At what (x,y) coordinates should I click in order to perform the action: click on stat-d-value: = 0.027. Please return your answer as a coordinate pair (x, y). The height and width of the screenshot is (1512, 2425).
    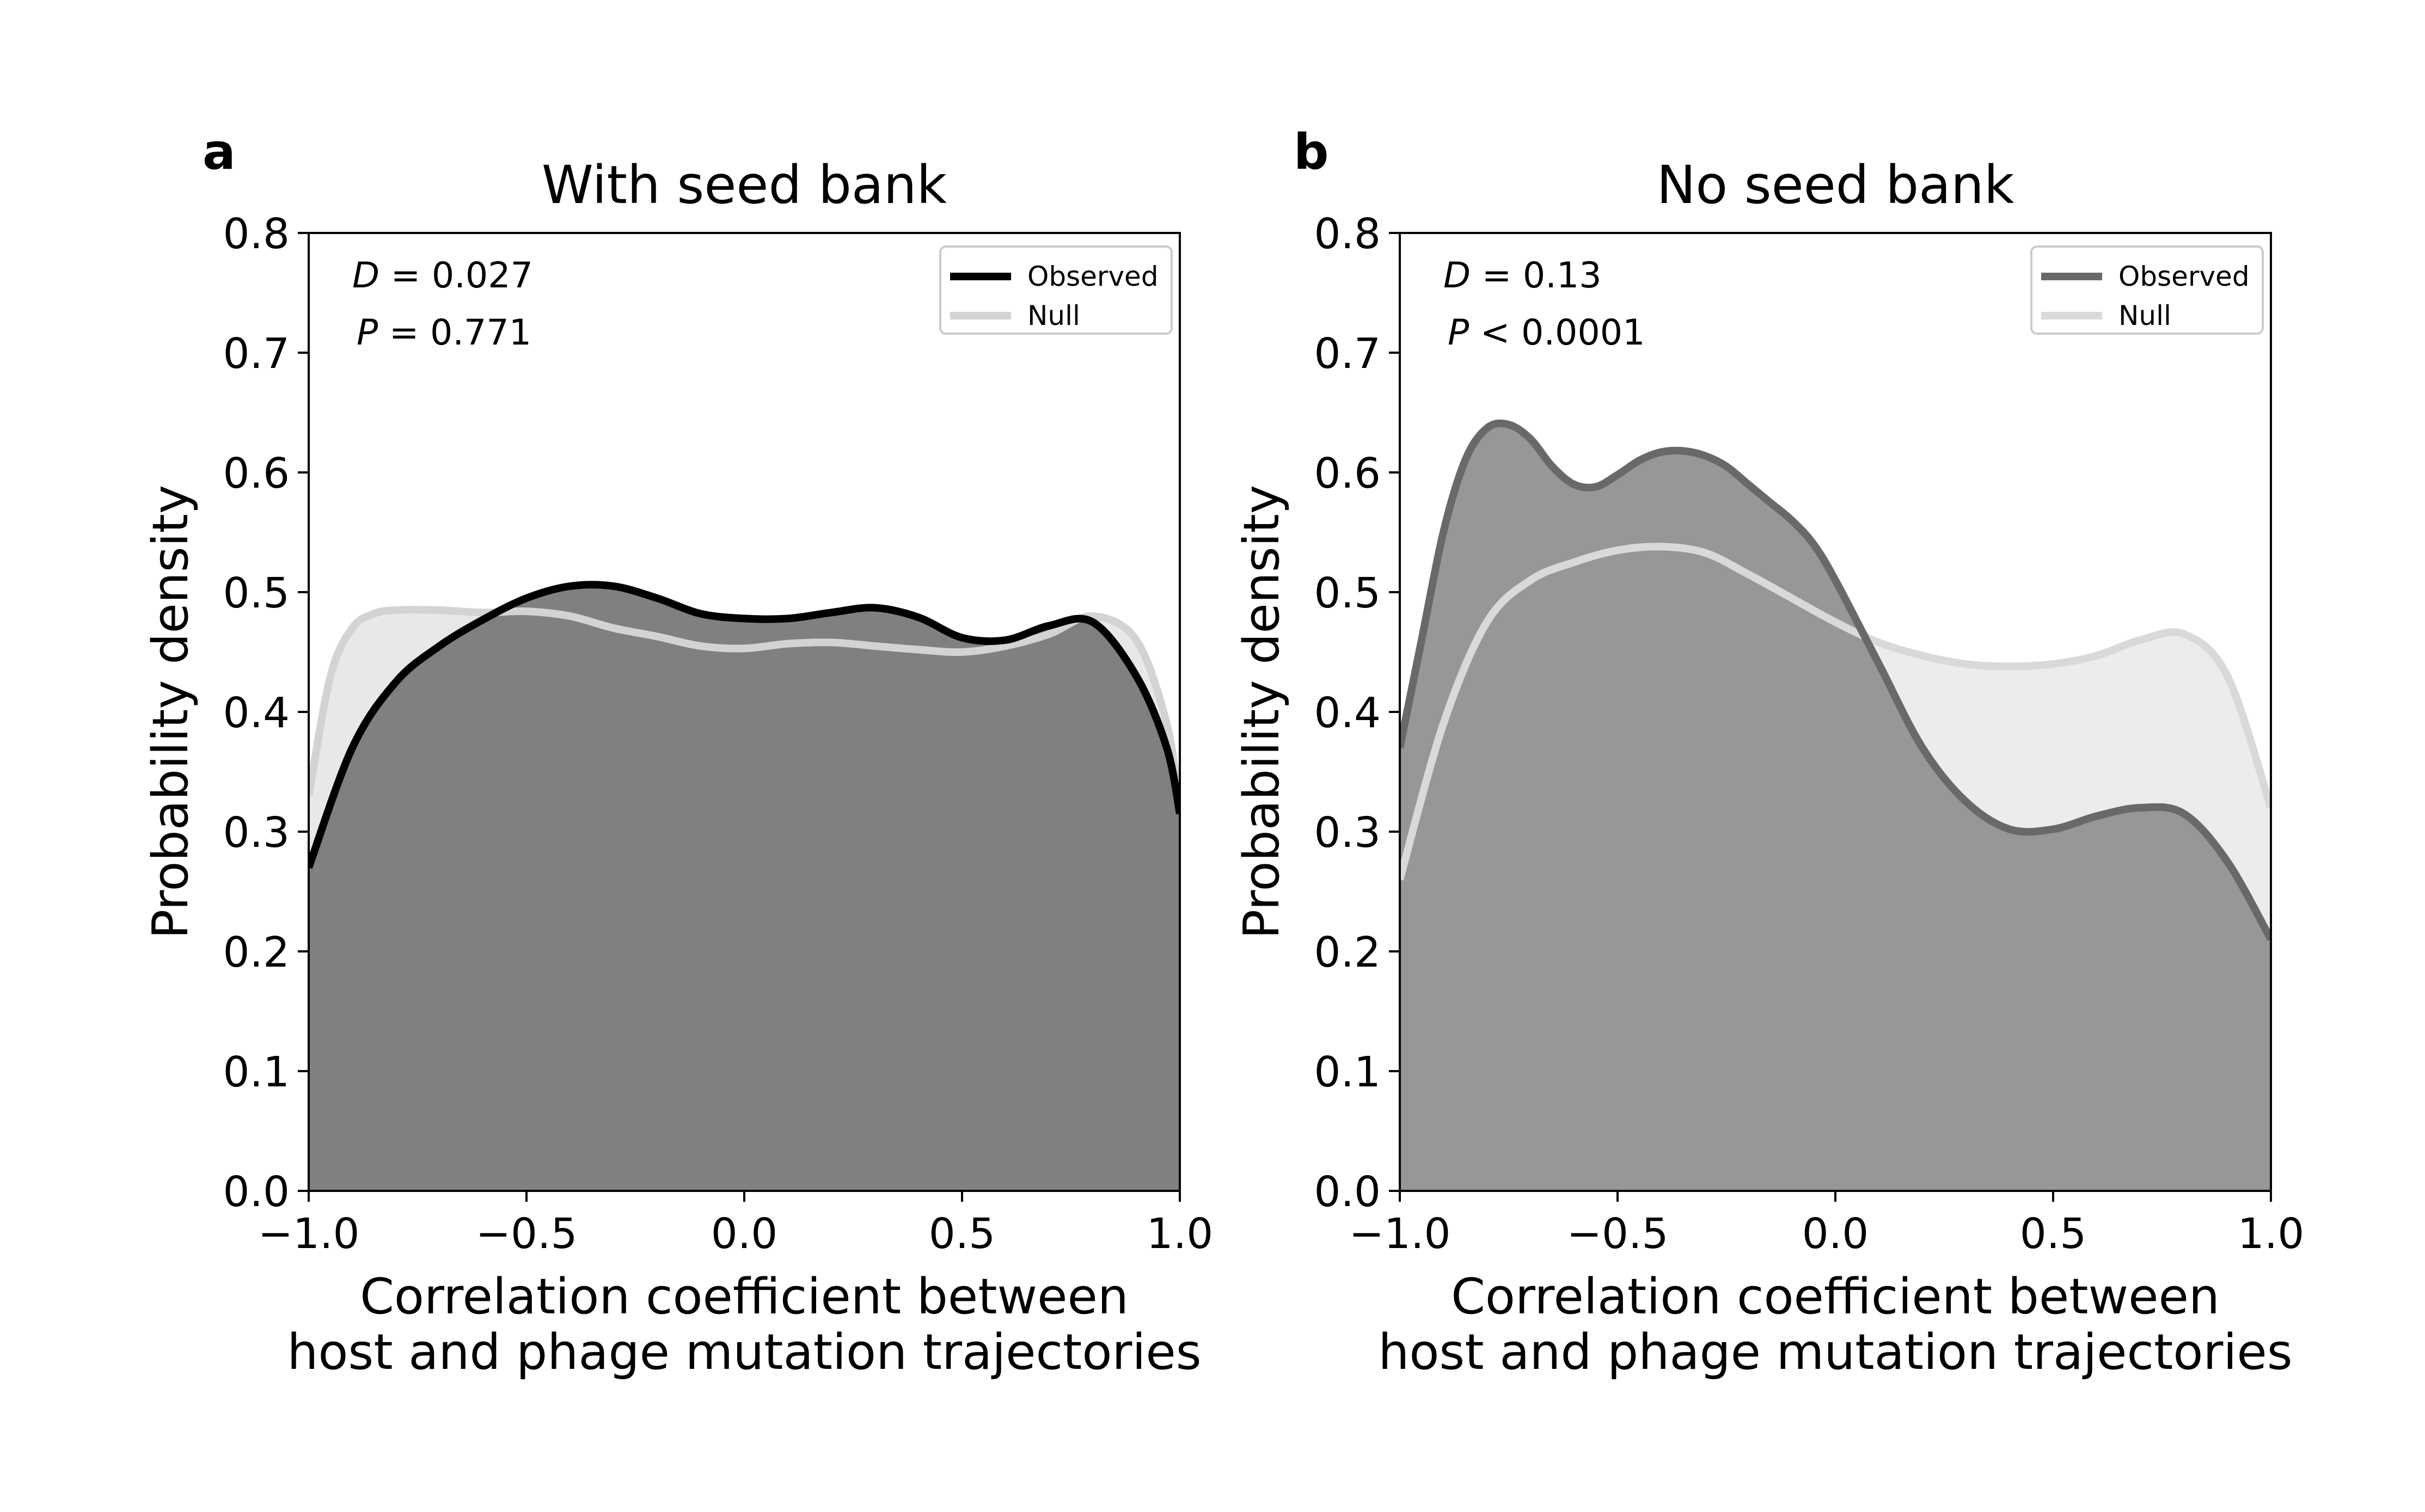
    Looking at the image, I should click on (456, 275).